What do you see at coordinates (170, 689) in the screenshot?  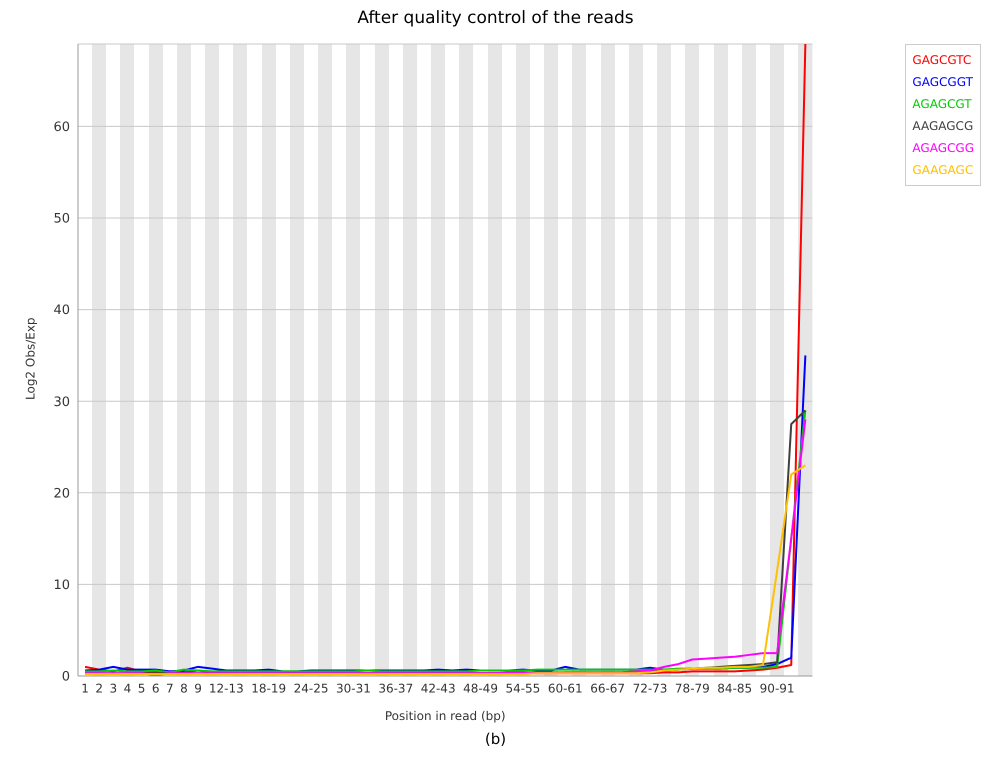 I see `x-tick-label: 7` at bounding box center [170, 689].